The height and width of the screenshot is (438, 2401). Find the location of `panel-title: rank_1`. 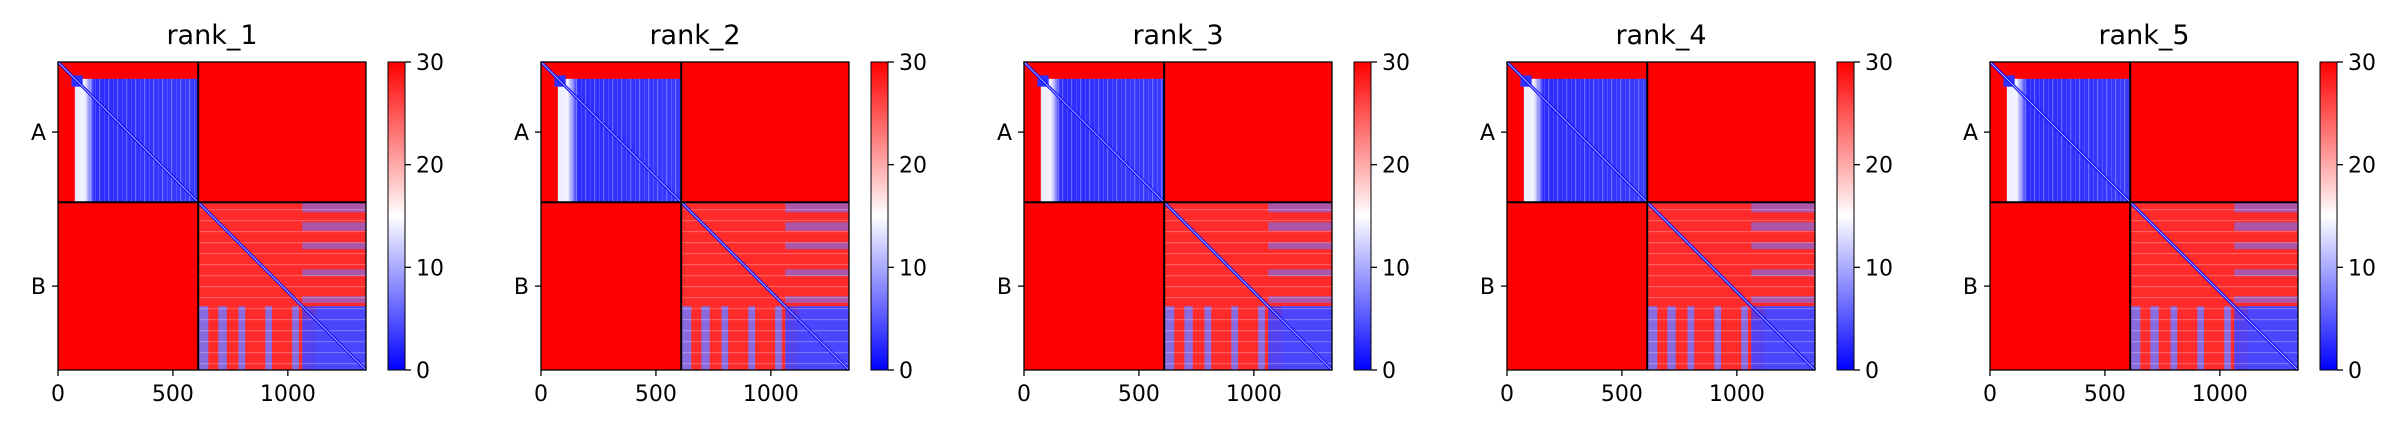

panel-title: rank_1 is located at coordinates (211, 35).